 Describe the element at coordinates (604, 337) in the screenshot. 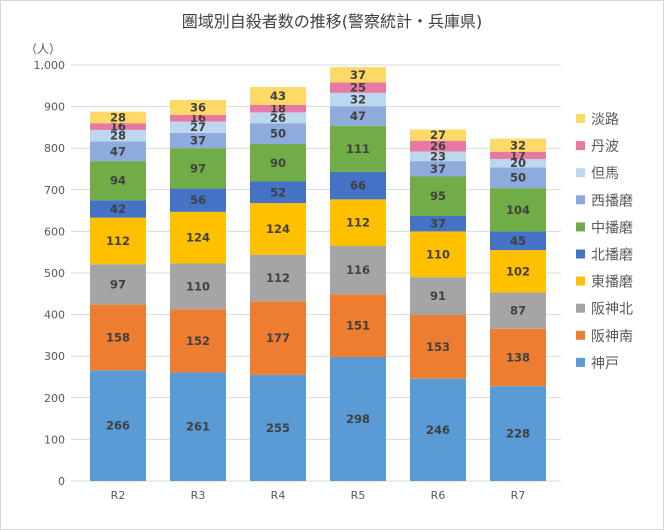

I see `legend-item: 阪神南` at that location.